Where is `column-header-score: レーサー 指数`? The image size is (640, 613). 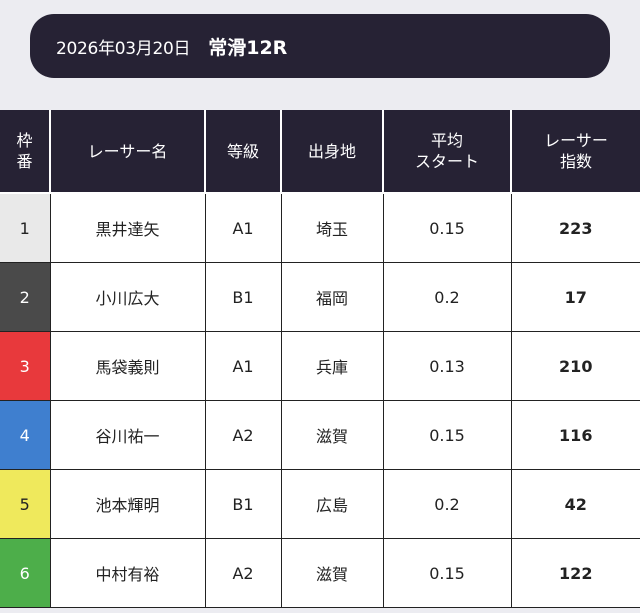
column-header-score: レーサー 指数 is located at coordinates (575, 152).